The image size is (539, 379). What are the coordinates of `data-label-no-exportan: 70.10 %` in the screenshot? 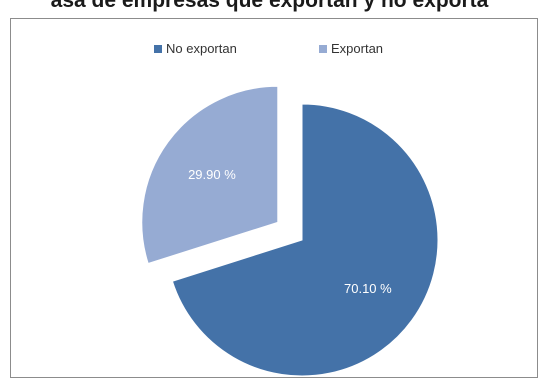 It's located at (368, 288).